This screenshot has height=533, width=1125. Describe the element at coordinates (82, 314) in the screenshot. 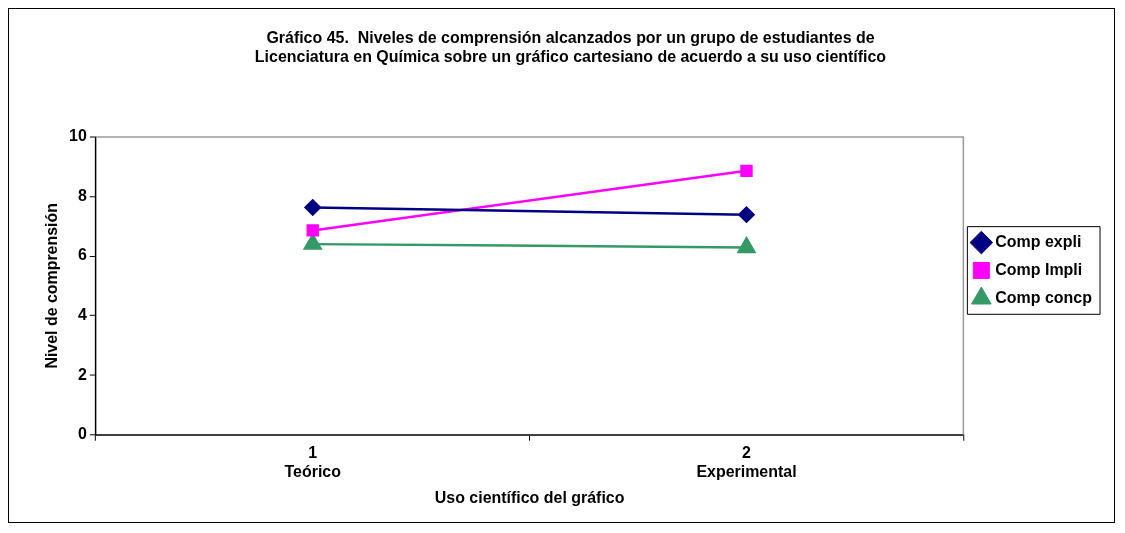

I see `y-tick-label: 4` at that location.